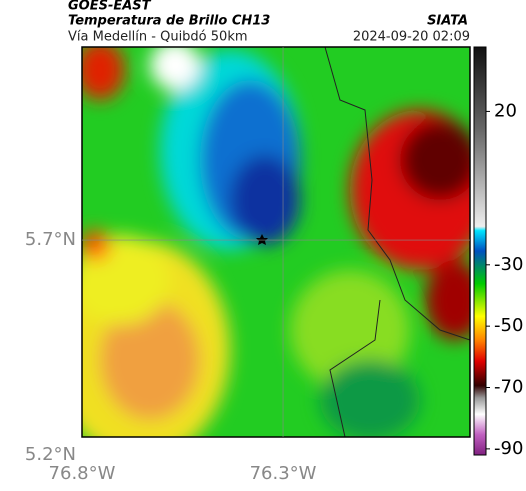 The image size is (526, 491). What do you see at coordinates (508, 264) in the screenshot?
I see `colorbar-tick-label: -30` at bounding box center [508, 264].